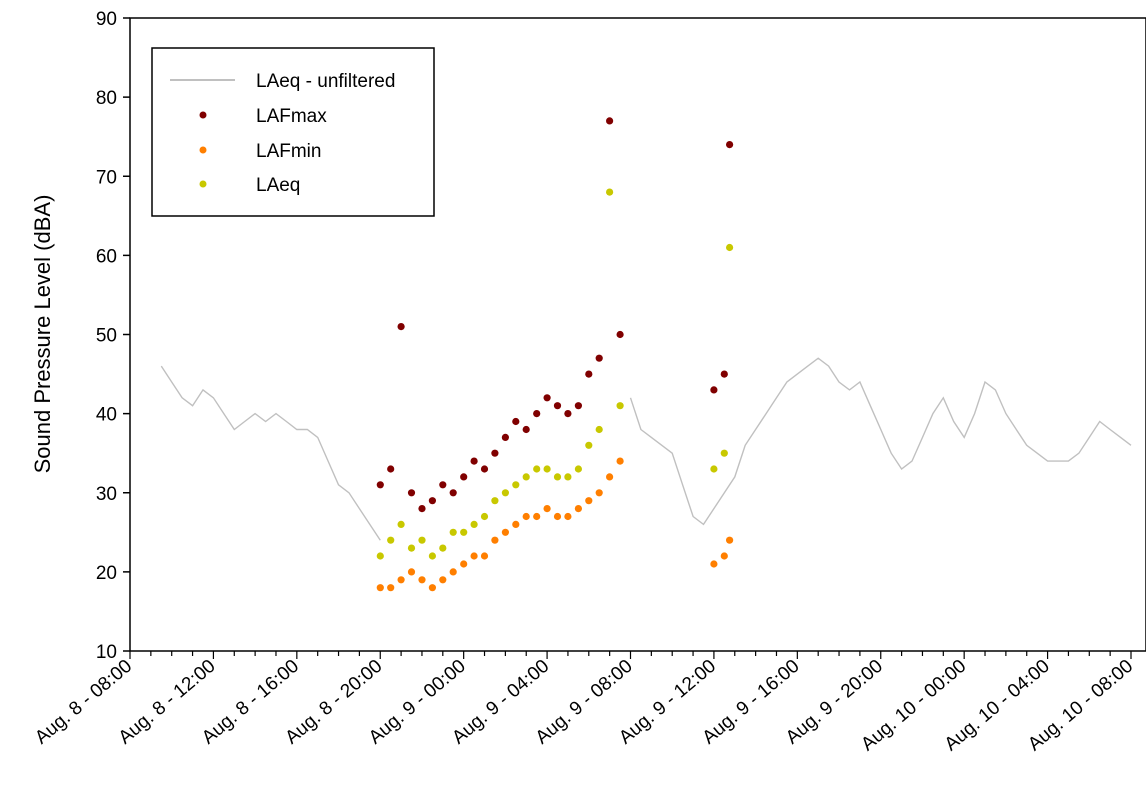  Describe the element at coordinates (106, 19) in the screenshot. I see `y-tick-label: 90` at that location.